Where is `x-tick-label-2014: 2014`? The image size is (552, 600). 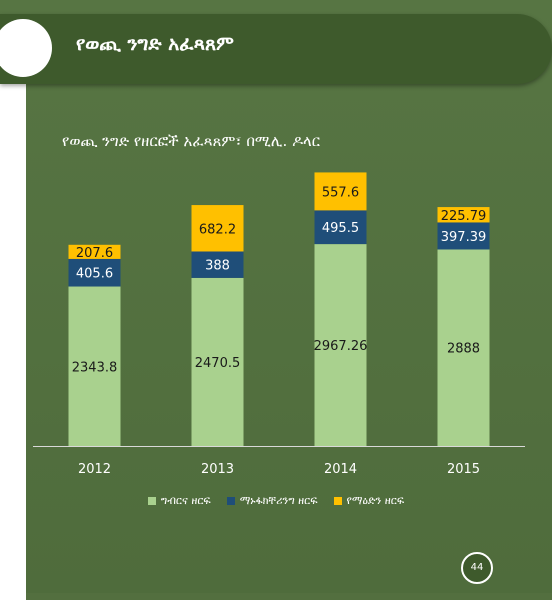 x-tick-label-2014: 2014 is located at coordinates (340, 469).